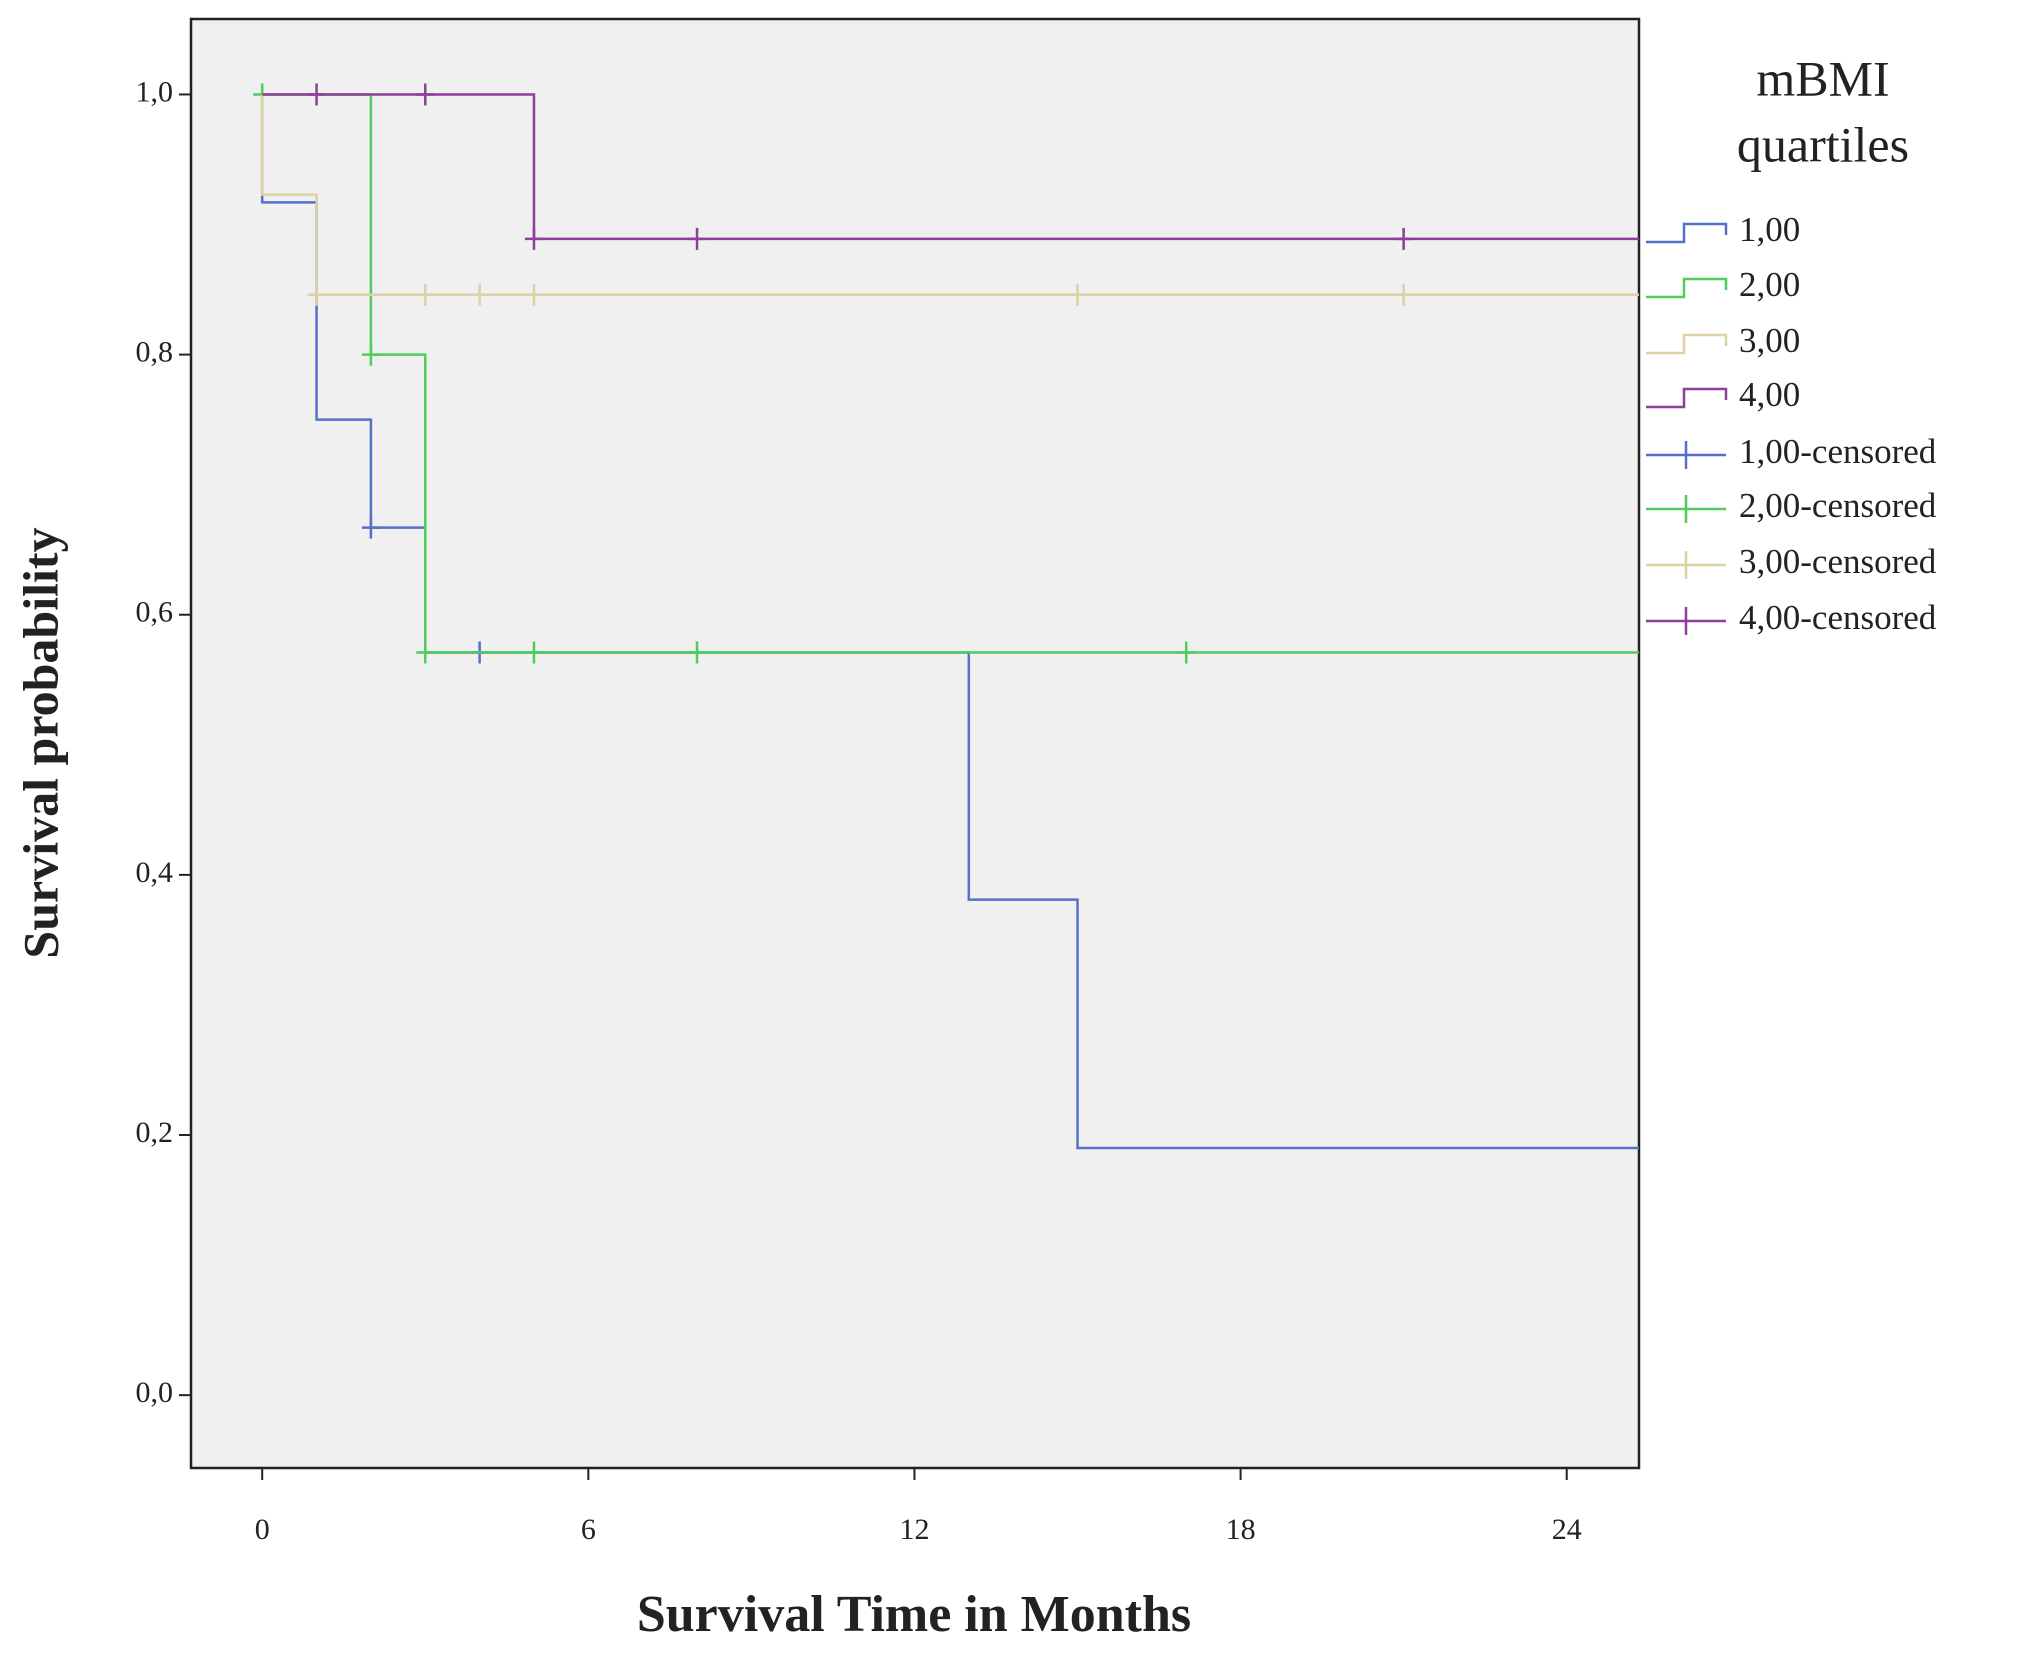  Describe the element at coordinates (1838, 561) in the screenshot. I see `legend-label: 3,00-censored` at that location.